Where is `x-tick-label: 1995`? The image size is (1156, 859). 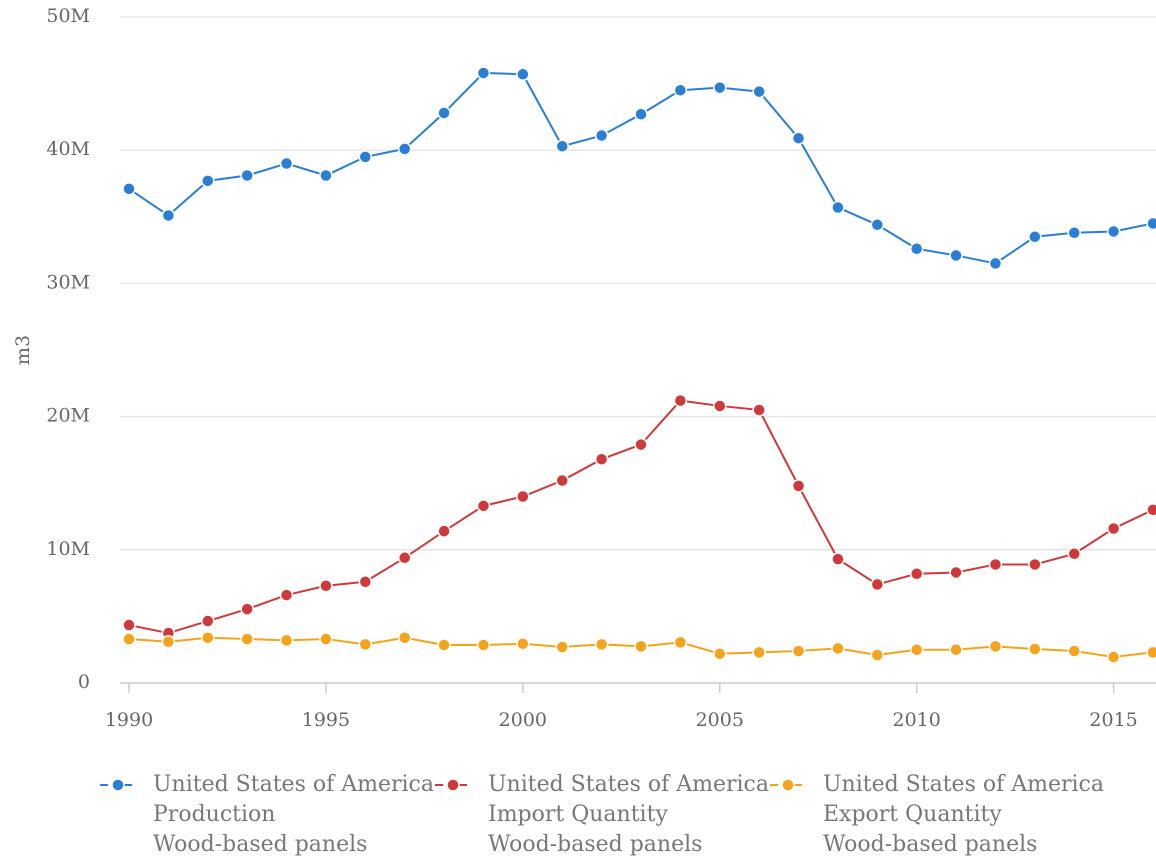
x-tick-label: 1995 is located at coordinates (326, 720).